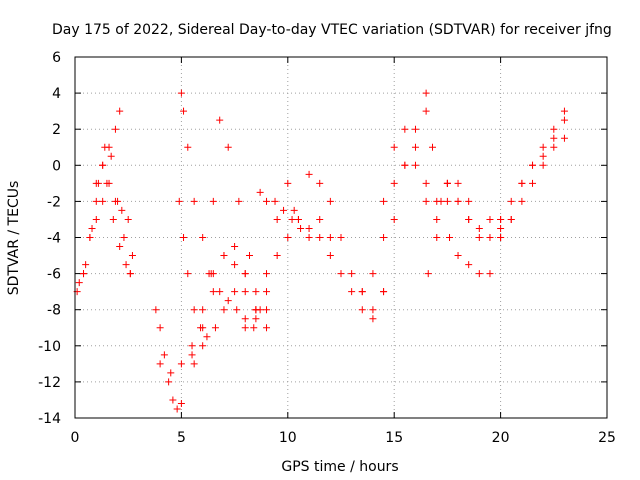 This screenshot has height=480, width=640. What do you see at coordinates (56, 130) in the screenshot?
I see `y-tick-label: 2` at bounding box center [56, 130].